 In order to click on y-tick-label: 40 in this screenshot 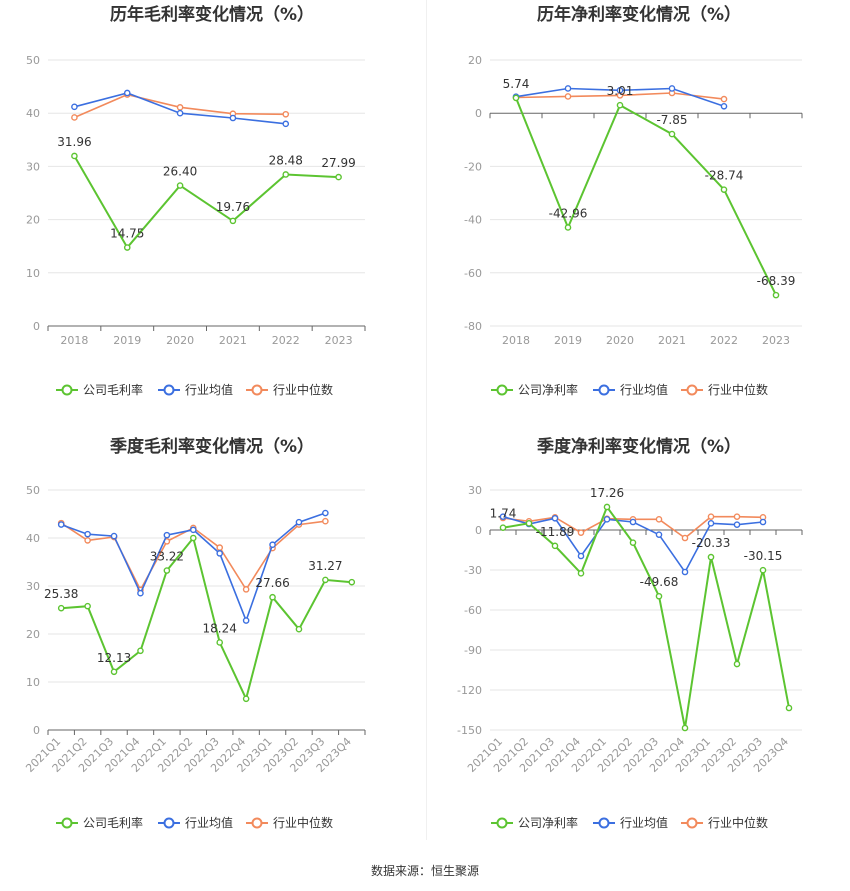, I will do `click(33, 538)`.